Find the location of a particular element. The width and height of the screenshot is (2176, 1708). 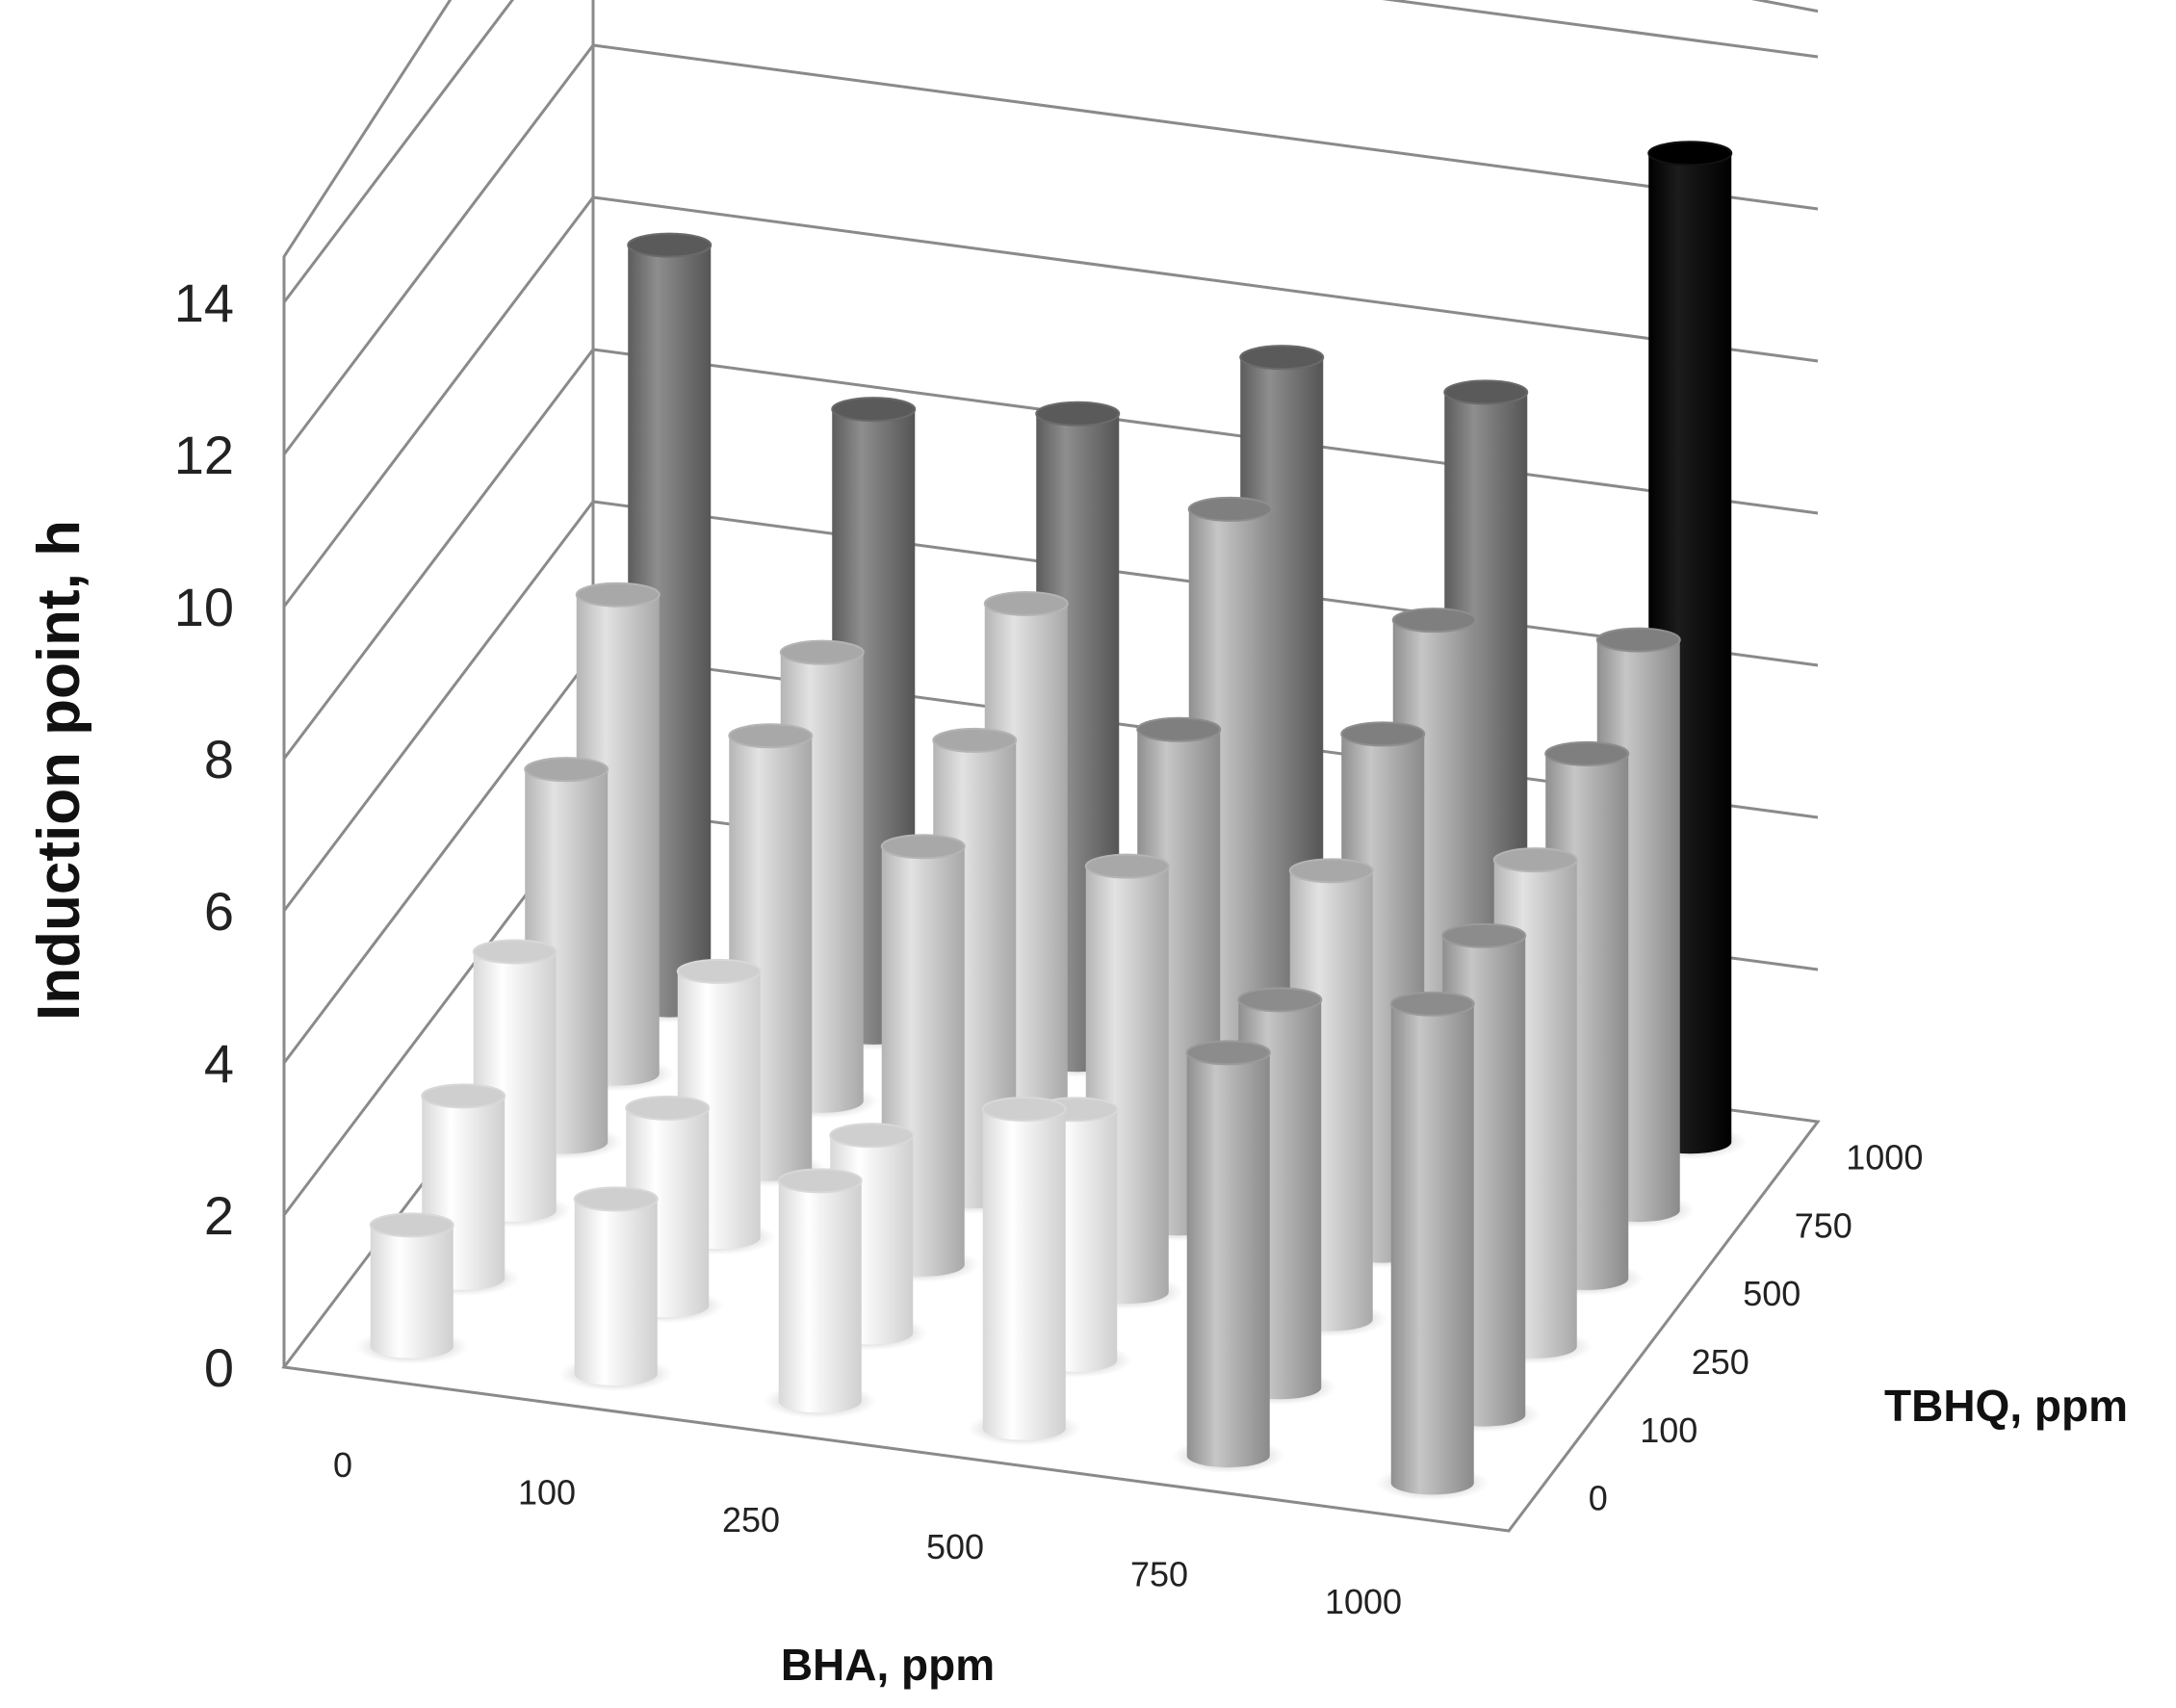

z-axis-ticks: 0 2 4 6 8 10 12 14 is located at coordinates (204, 835).